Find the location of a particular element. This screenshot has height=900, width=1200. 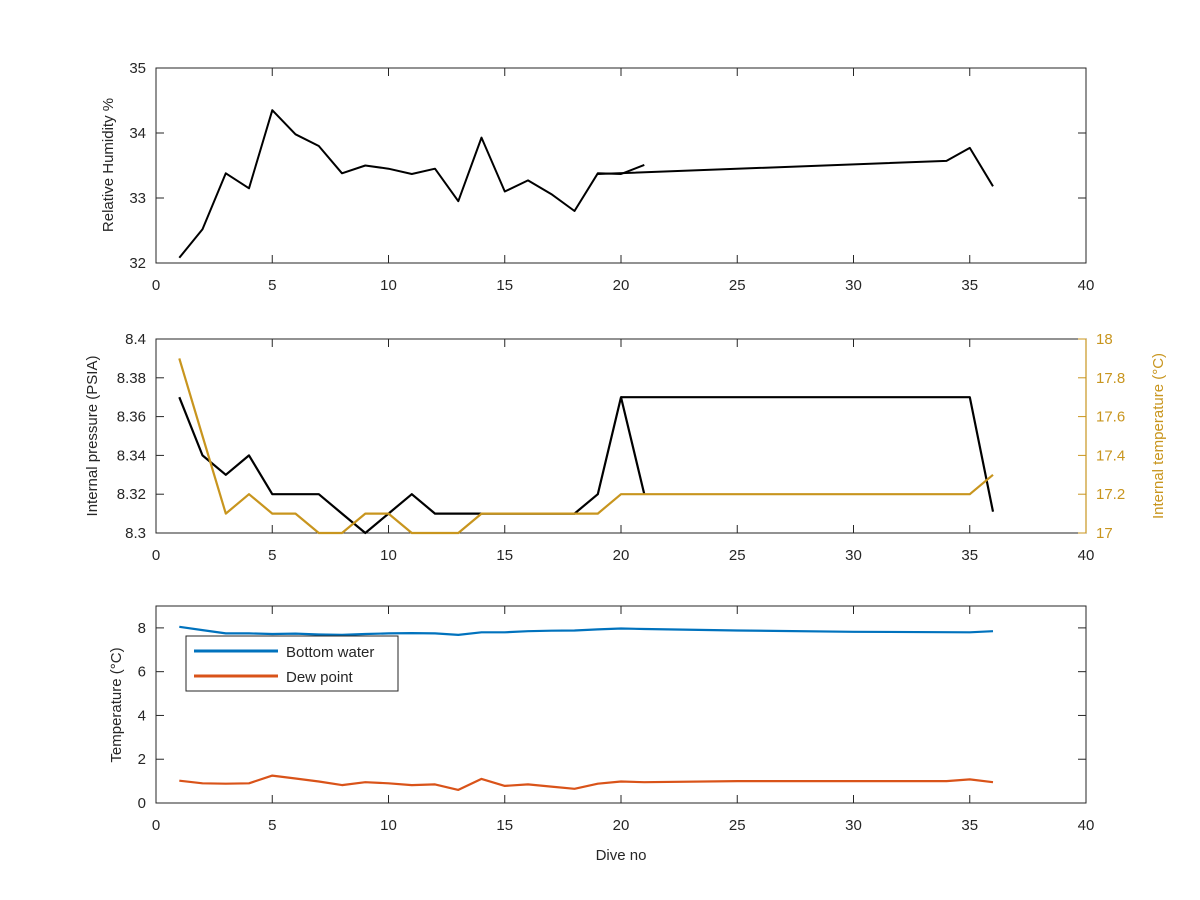

y-tick-label: 8 is located at coordinates (142, 628).